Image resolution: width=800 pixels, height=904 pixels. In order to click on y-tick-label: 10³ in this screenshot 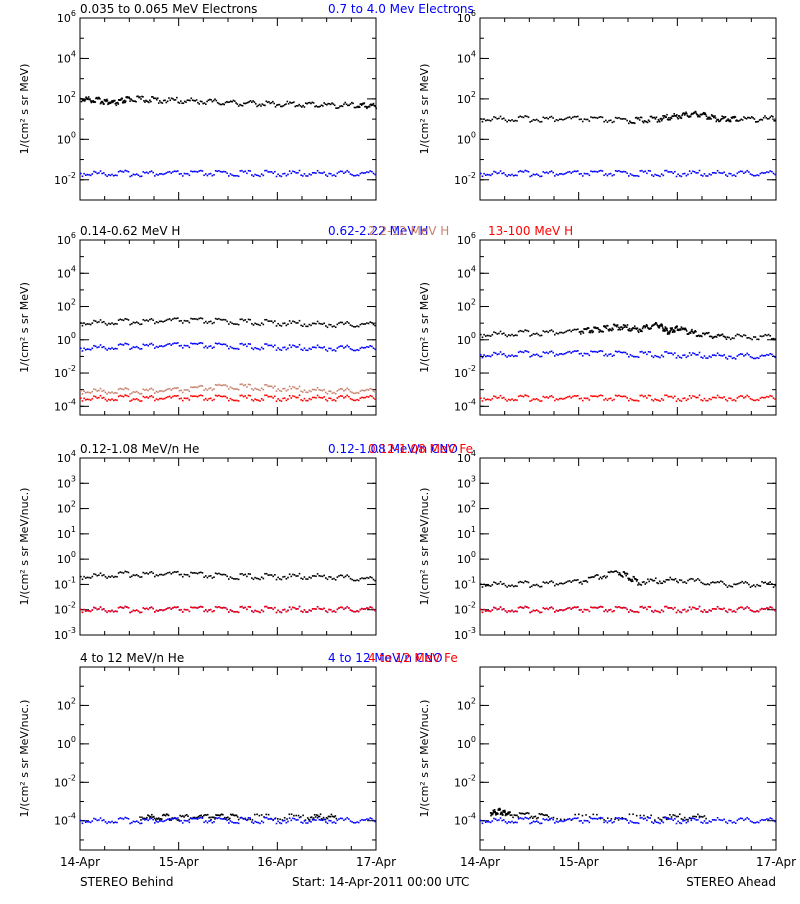, I will do `click(66, 482)`.